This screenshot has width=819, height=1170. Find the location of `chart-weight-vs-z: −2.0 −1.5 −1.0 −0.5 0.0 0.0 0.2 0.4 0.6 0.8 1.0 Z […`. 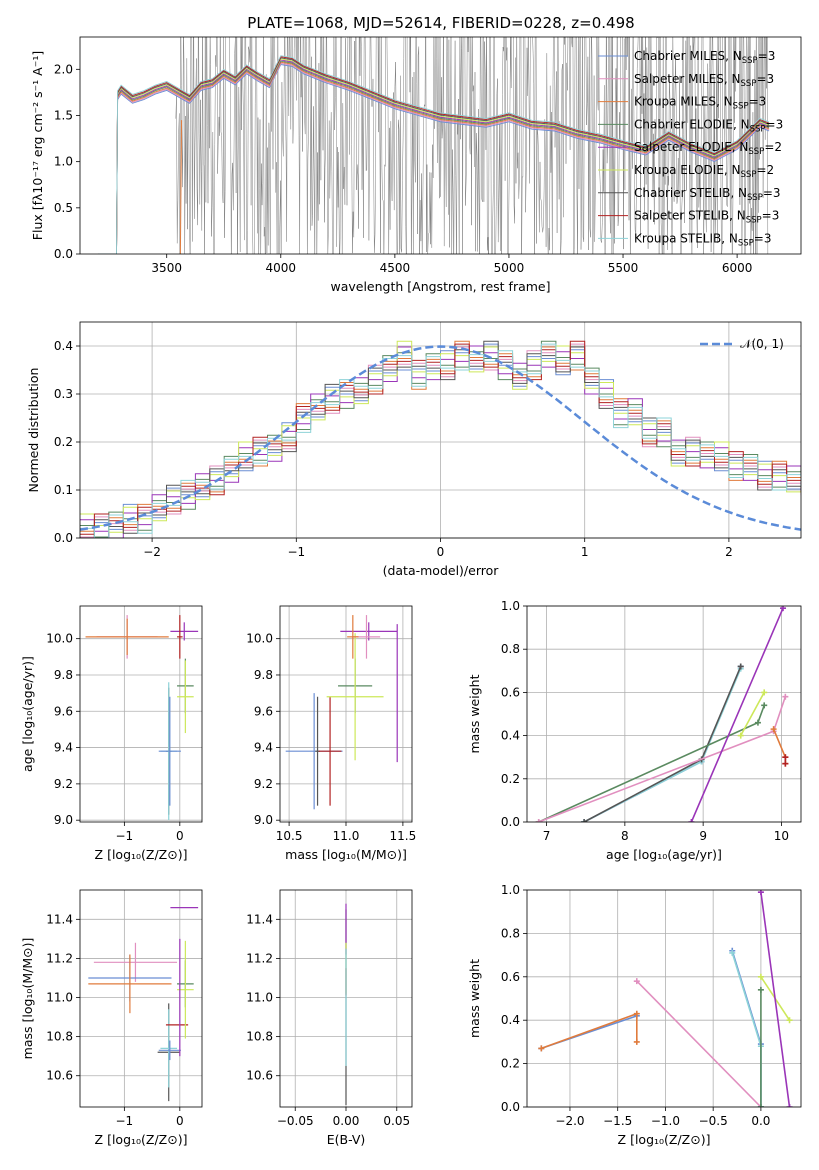

chart-weight-vs-z: −2.0 −1.5 −1.0 −0.5 0.0 0.0 0.2 0.4 0.6 0.8 1.0 Z [… is located at coordinates (634, 1015).